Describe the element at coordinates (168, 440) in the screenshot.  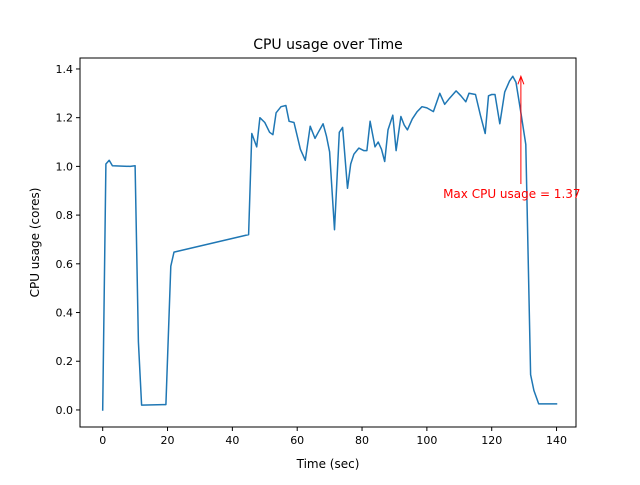
I see `x-tick-label: 20` at that location.